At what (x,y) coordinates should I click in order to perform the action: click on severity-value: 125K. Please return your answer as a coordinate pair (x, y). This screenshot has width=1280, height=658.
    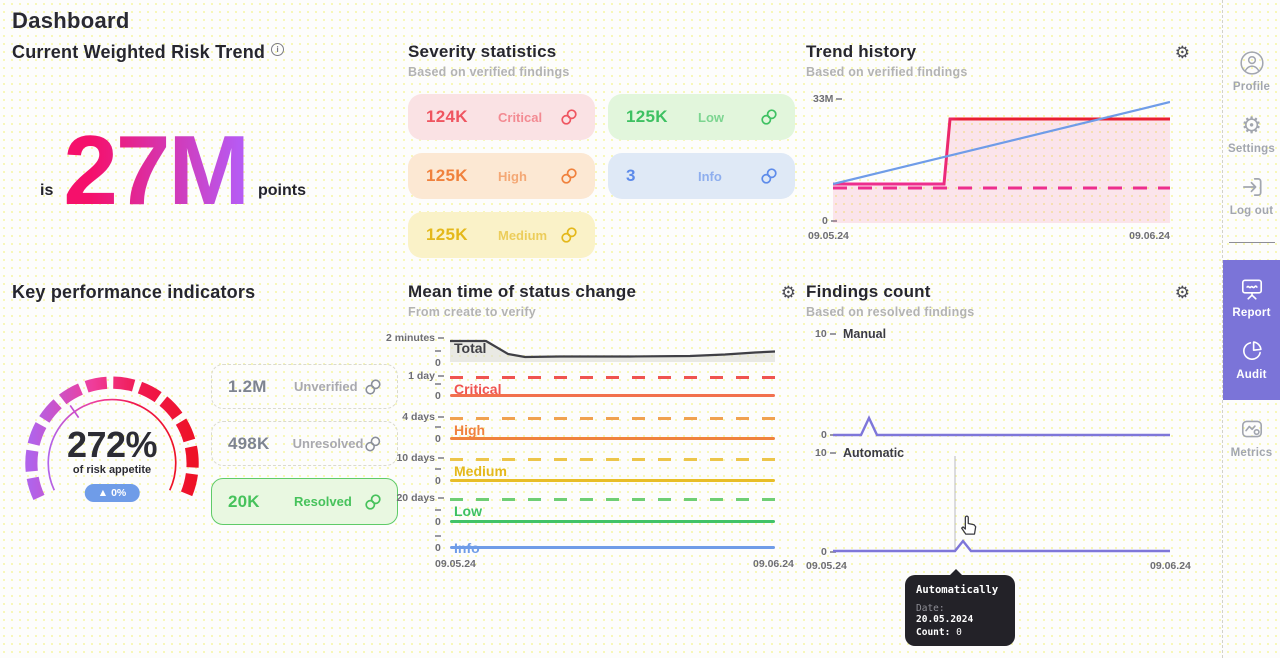
    Looking at the image, I should click on (647, 116).